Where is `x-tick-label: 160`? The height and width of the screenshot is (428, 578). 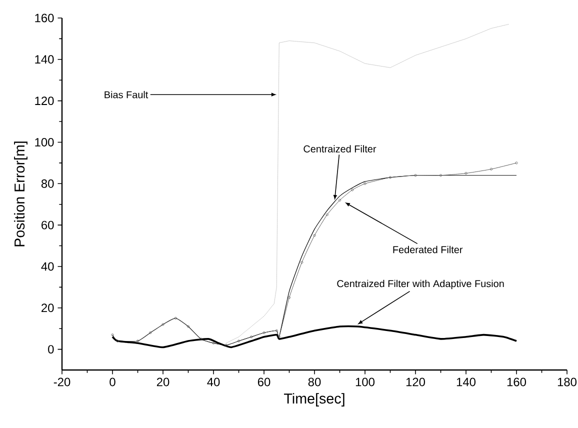 x-tick-label: 160 is located at coordinates (516, 382).